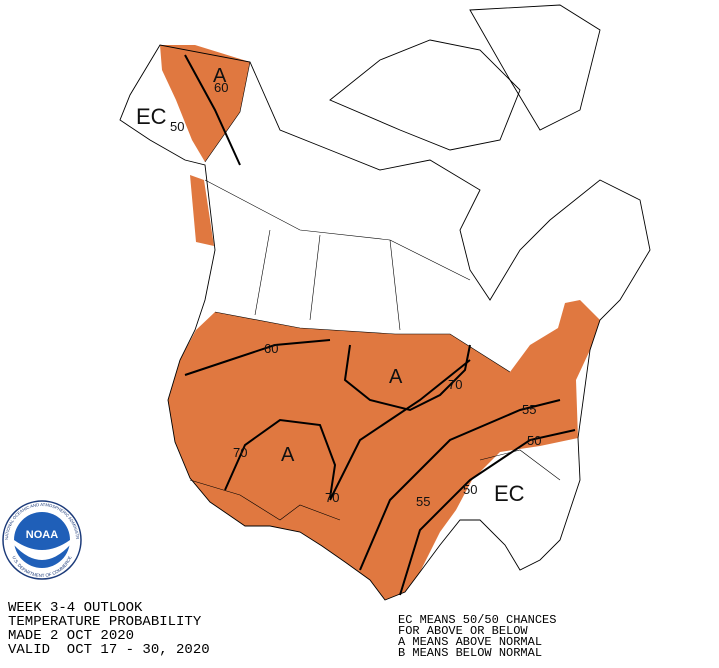 The image size is (719, 668). Describe the element at coordinates (470, 653) in the screenshot. I see `legend-line: B MEANS BELOW NORMAL` at that location.